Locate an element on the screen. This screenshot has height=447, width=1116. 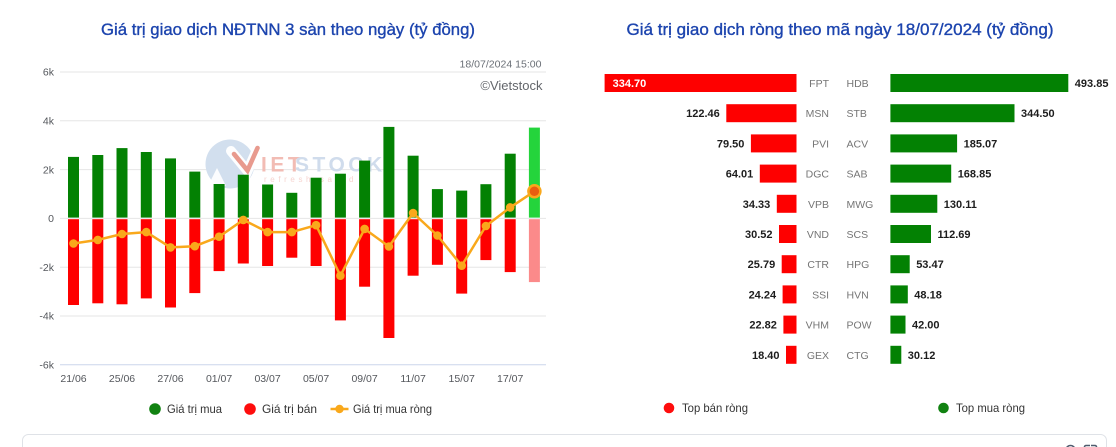
svg-text: HVN is located at coordinates (858, 295).